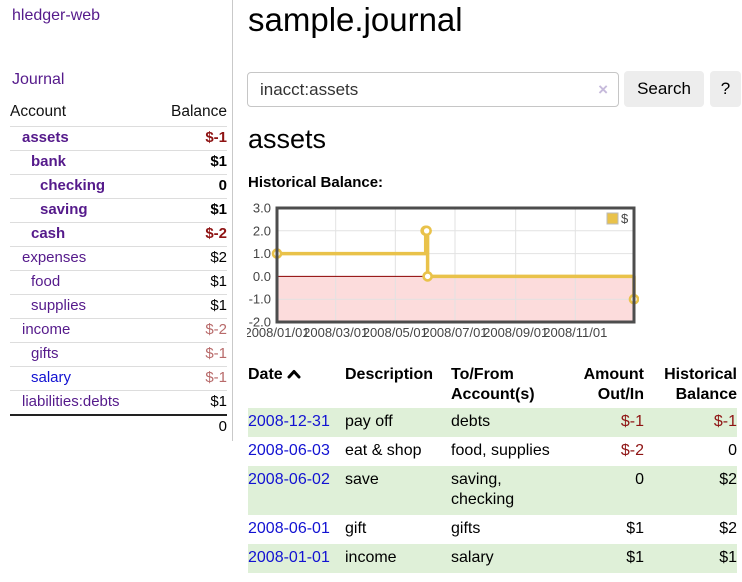 The height and width of the screenshot is (582, 742). I want to click on account-link-saving: saving, so click(64, 209).